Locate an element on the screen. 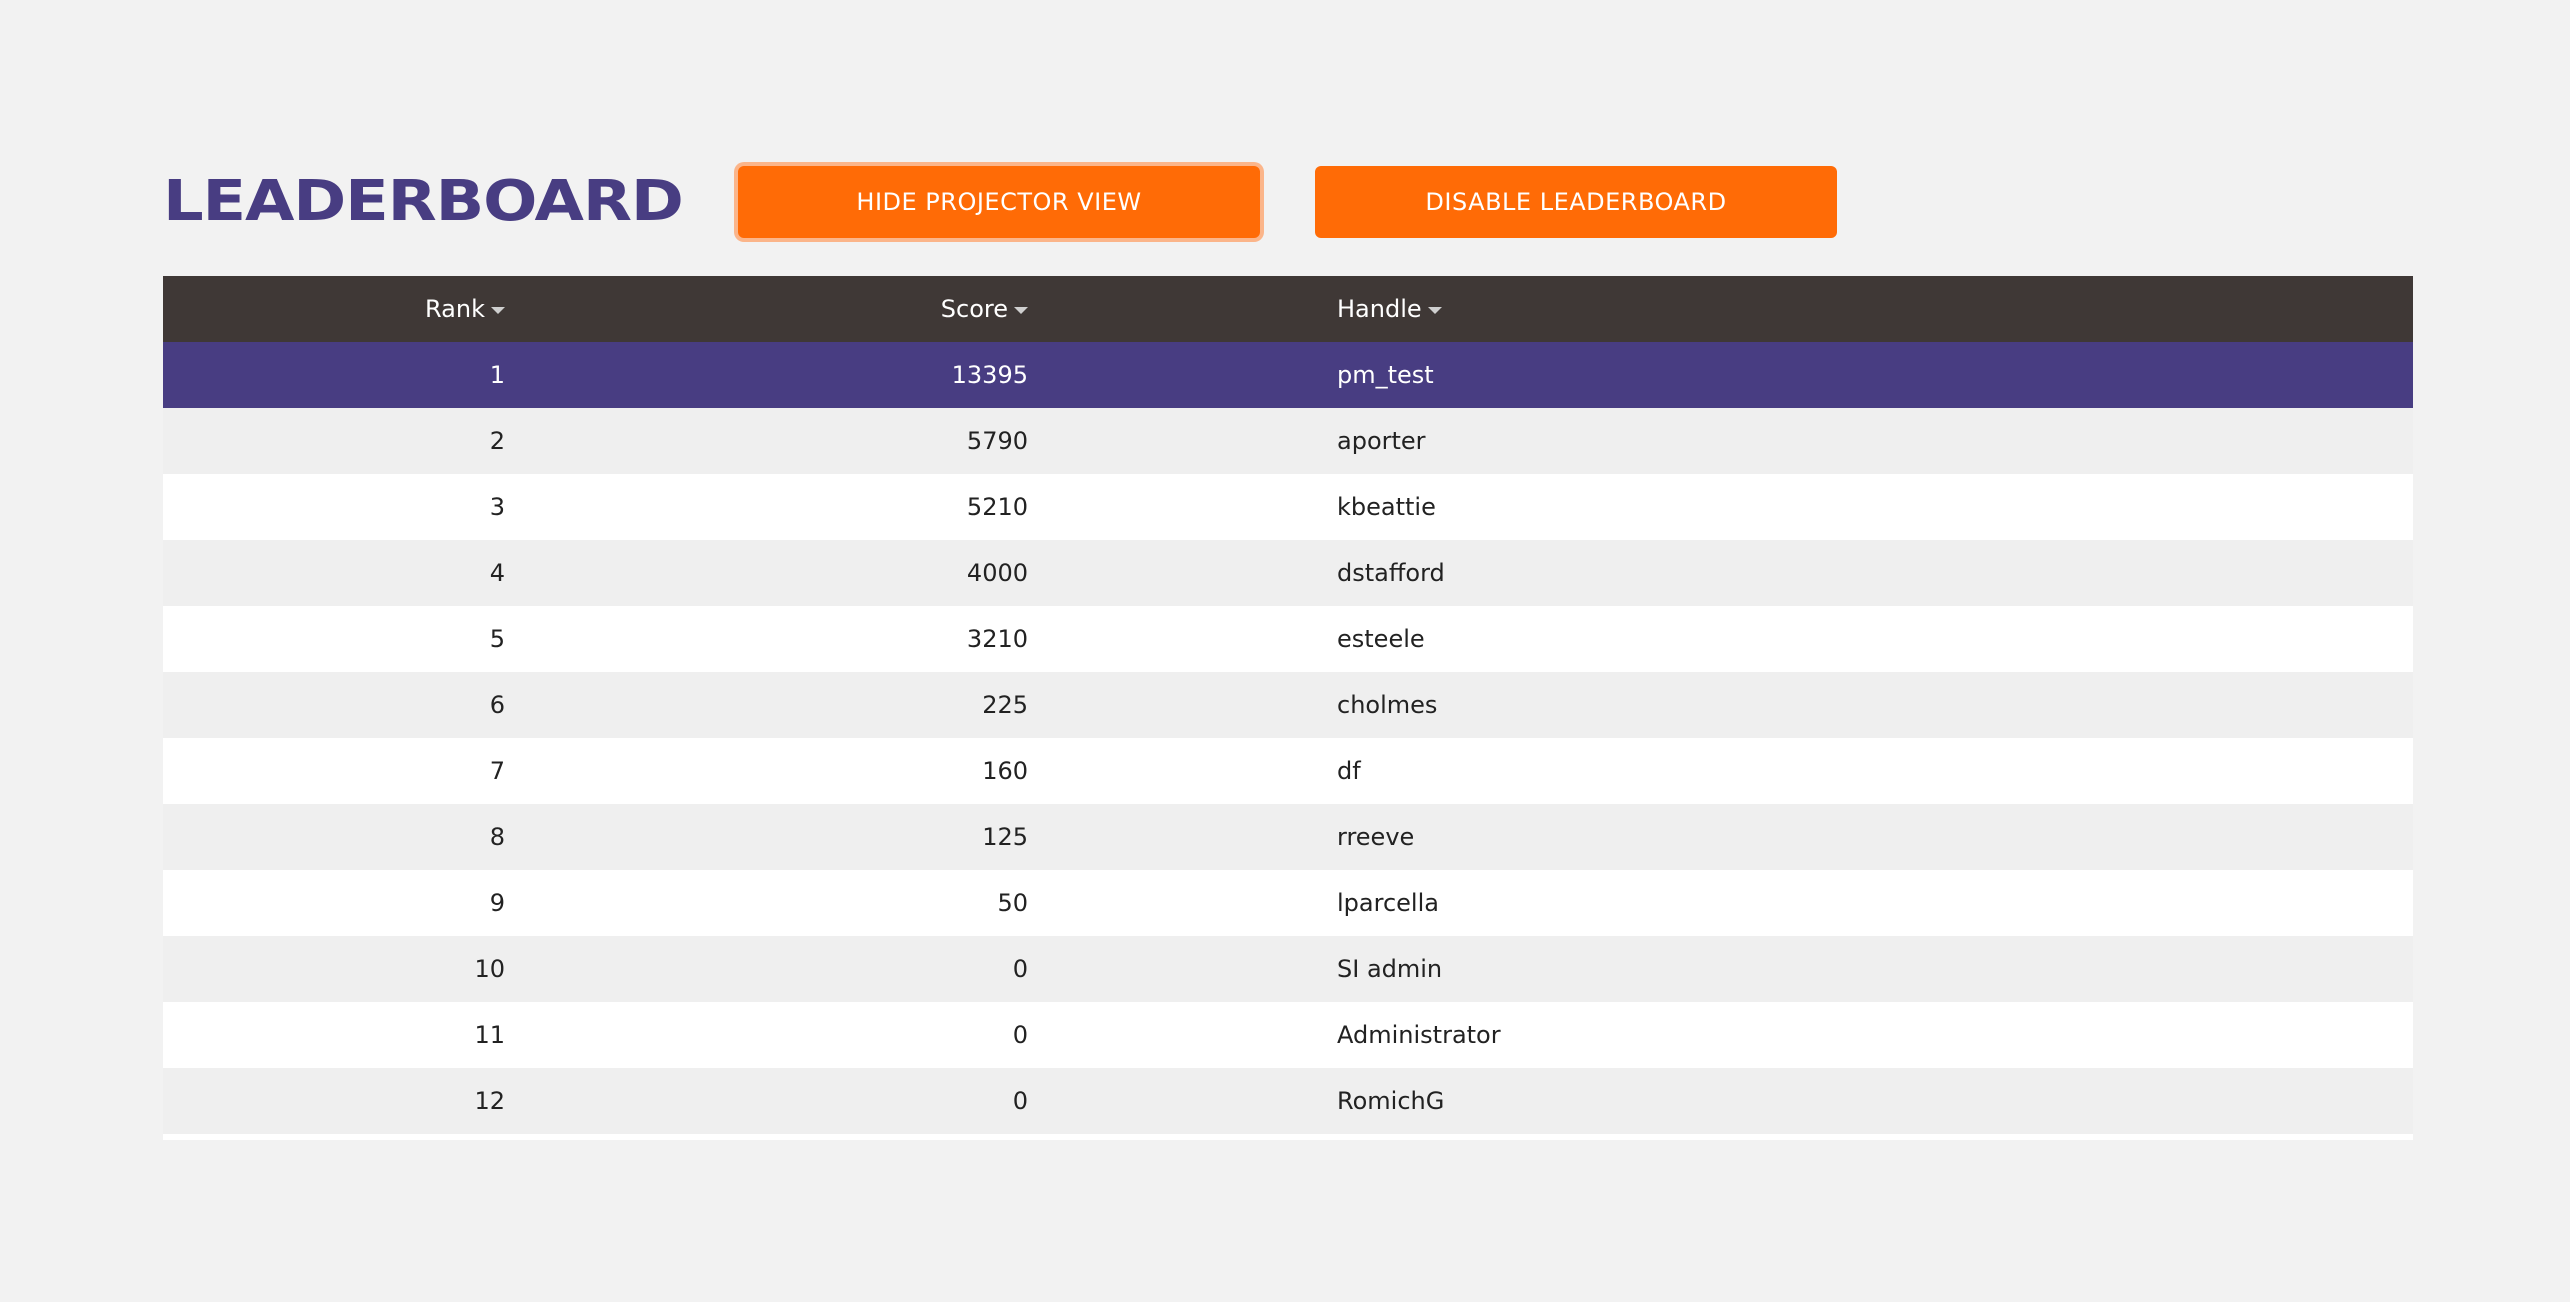  rank-cell: 2 is located at coordinates (497, 441).